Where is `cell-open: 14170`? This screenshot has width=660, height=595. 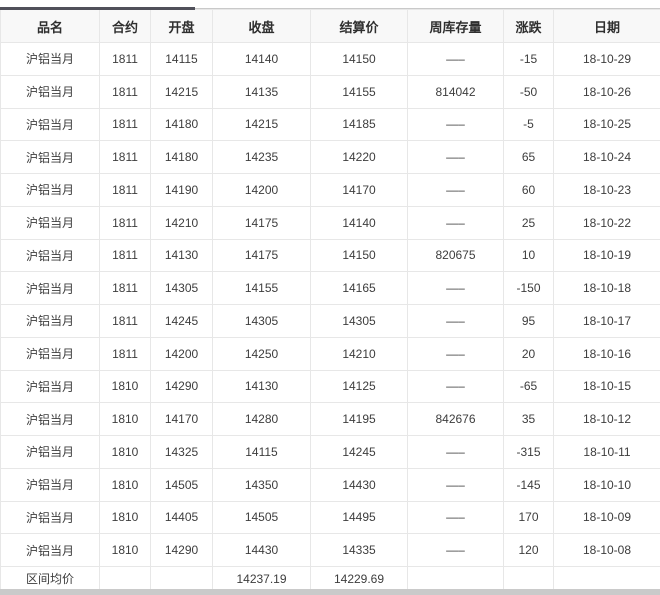
cell-open: 14170 is located at coordinates (181, 419).